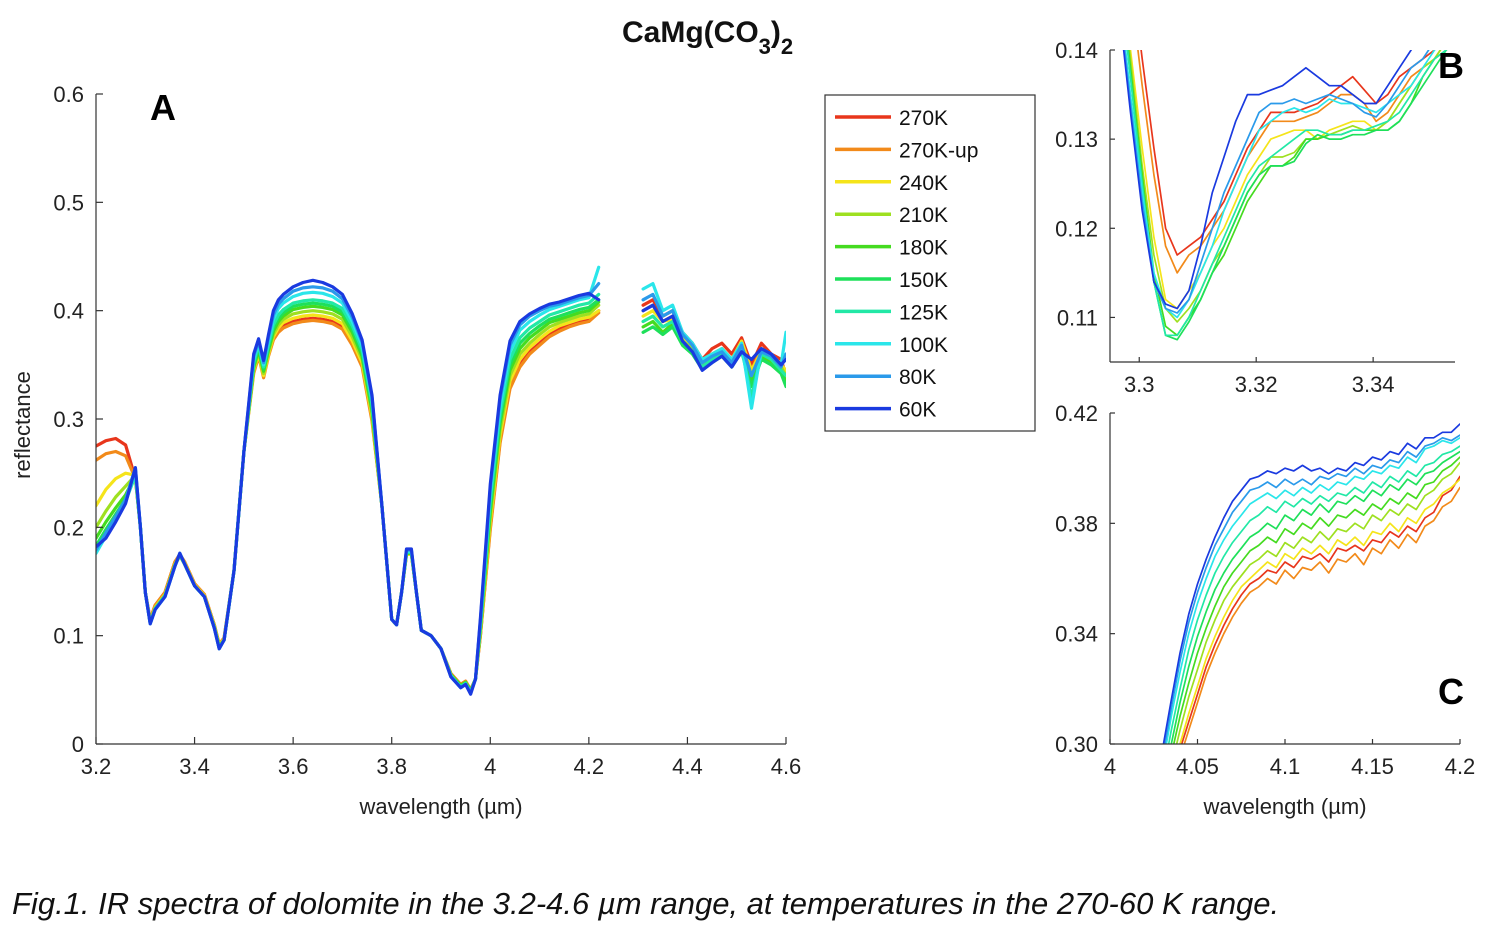 The width and height of the screenshot is (1500, 948). What do you see at coordinates (707, 37) in the screenshot?
I see `chart-title: CaMg(CO3)2` at bounding box center [707, 37].